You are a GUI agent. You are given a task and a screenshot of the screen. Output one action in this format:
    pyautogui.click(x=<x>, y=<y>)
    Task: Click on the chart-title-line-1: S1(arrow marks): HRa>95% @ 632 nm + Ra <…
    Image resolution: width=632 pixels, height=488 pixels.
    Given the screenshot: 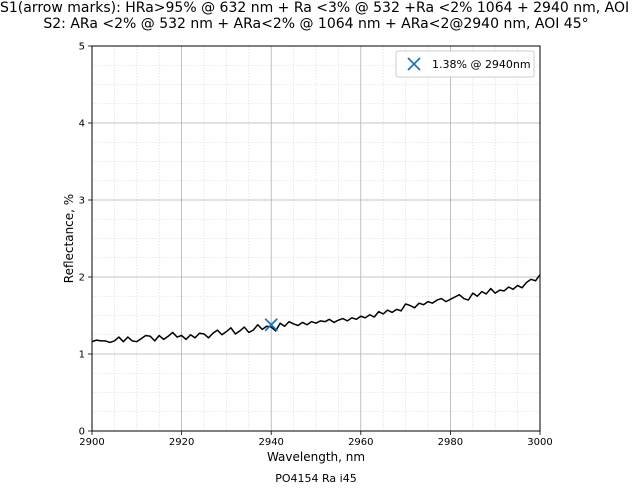 What is the action you would take?
    pyautogui.click(x=316, y=8)
    